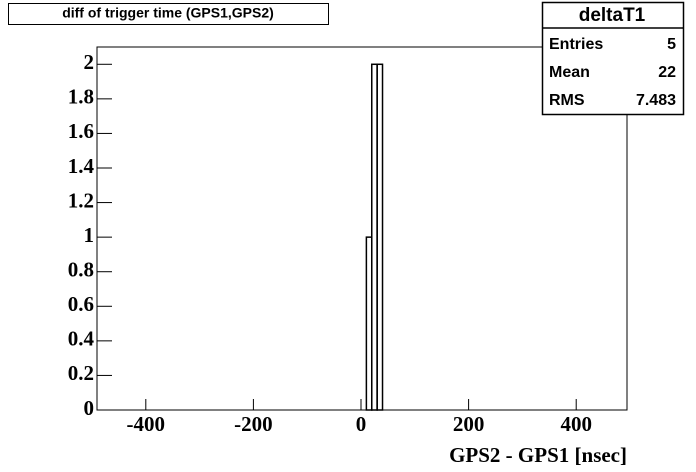 The width and height of the screenshot is (696, 472). Describe the element at coordinates (89, 408) in the screenshot. I see `y-tick-label: 0` at that location.